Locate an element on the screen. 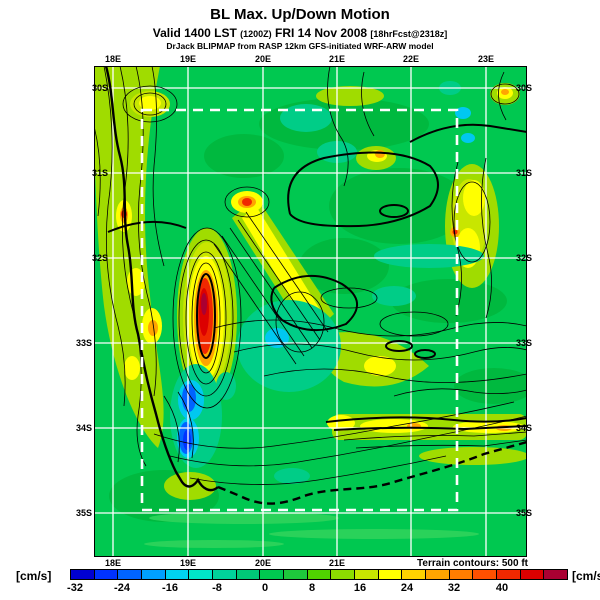 Image resolution: width=600 pixels, height=600 pixels. terrain-contours-note: Terrain contours: 500 ft is located at coordinates (472, 563).